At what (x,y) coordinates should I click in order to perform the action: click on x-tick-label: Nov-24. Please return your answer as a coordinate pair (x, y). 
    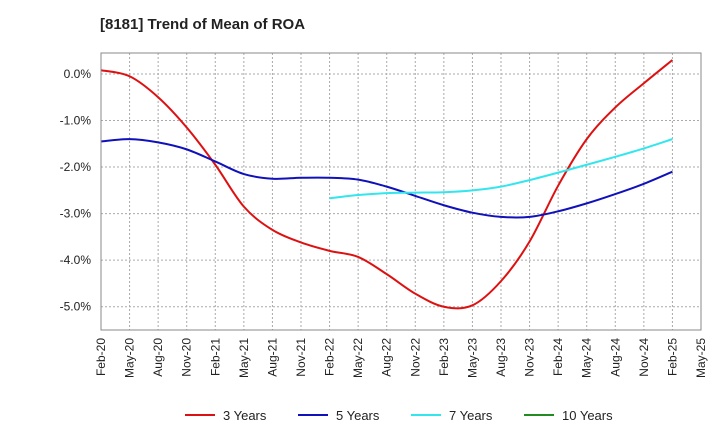
    Looking at the image, I should click on (644, 357).